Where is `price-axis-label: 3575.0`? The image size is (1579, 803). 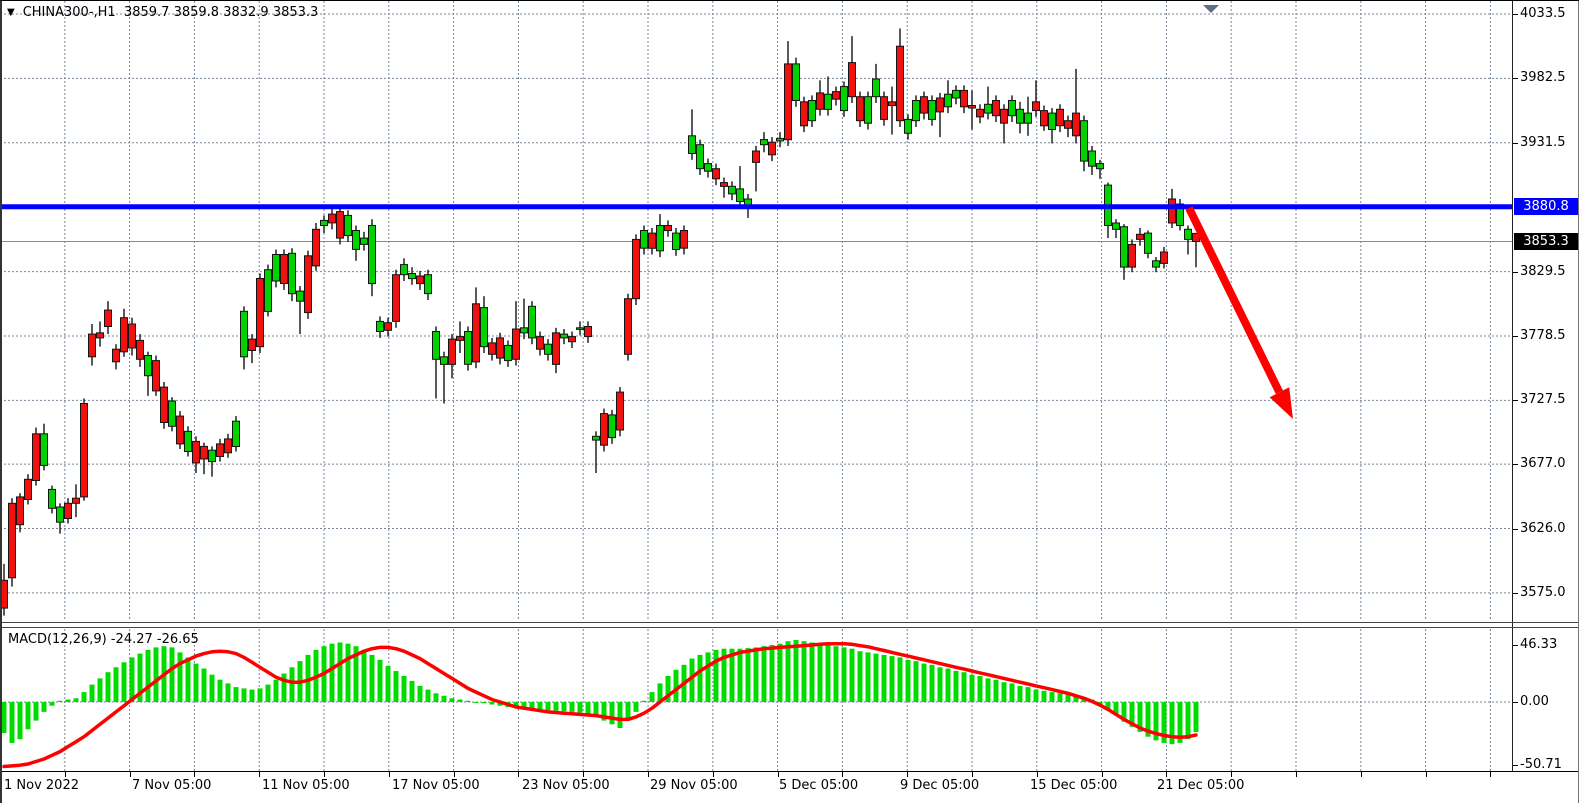
price-axis-label: 3575.0 is located at coordinates (1543, 592).